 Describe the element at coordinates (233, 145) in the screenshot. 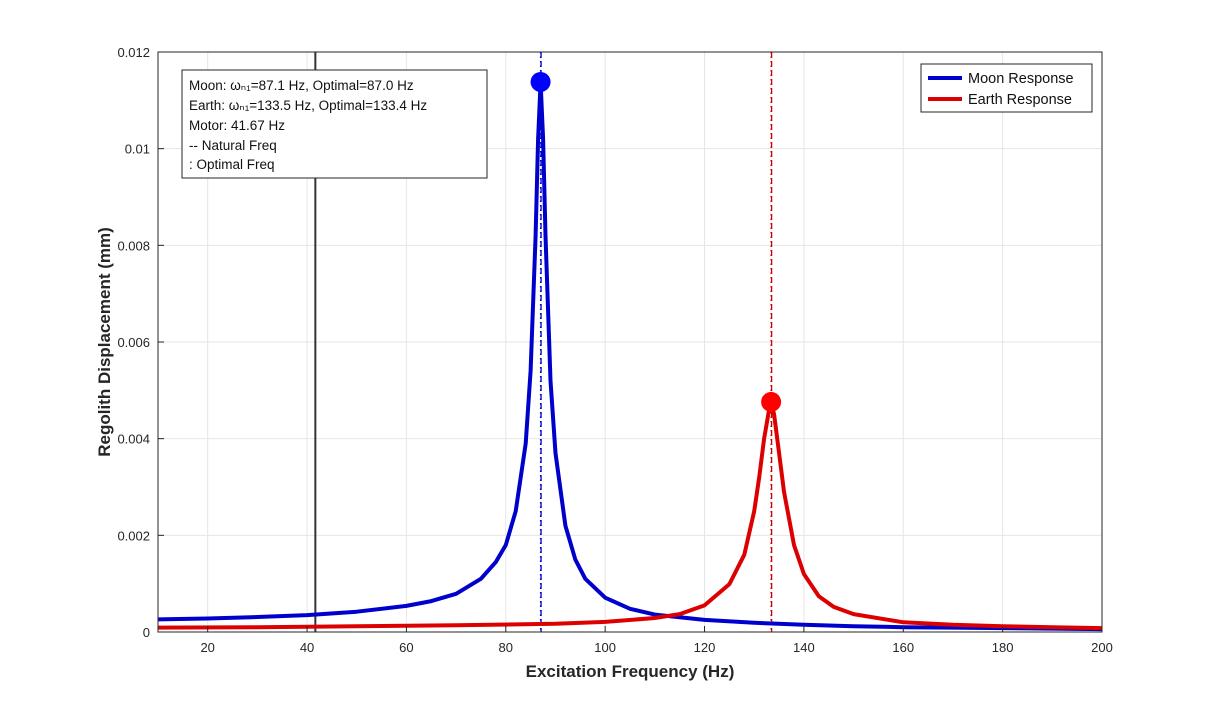

I see `annotation-line: -- Natural Freq` at that location.